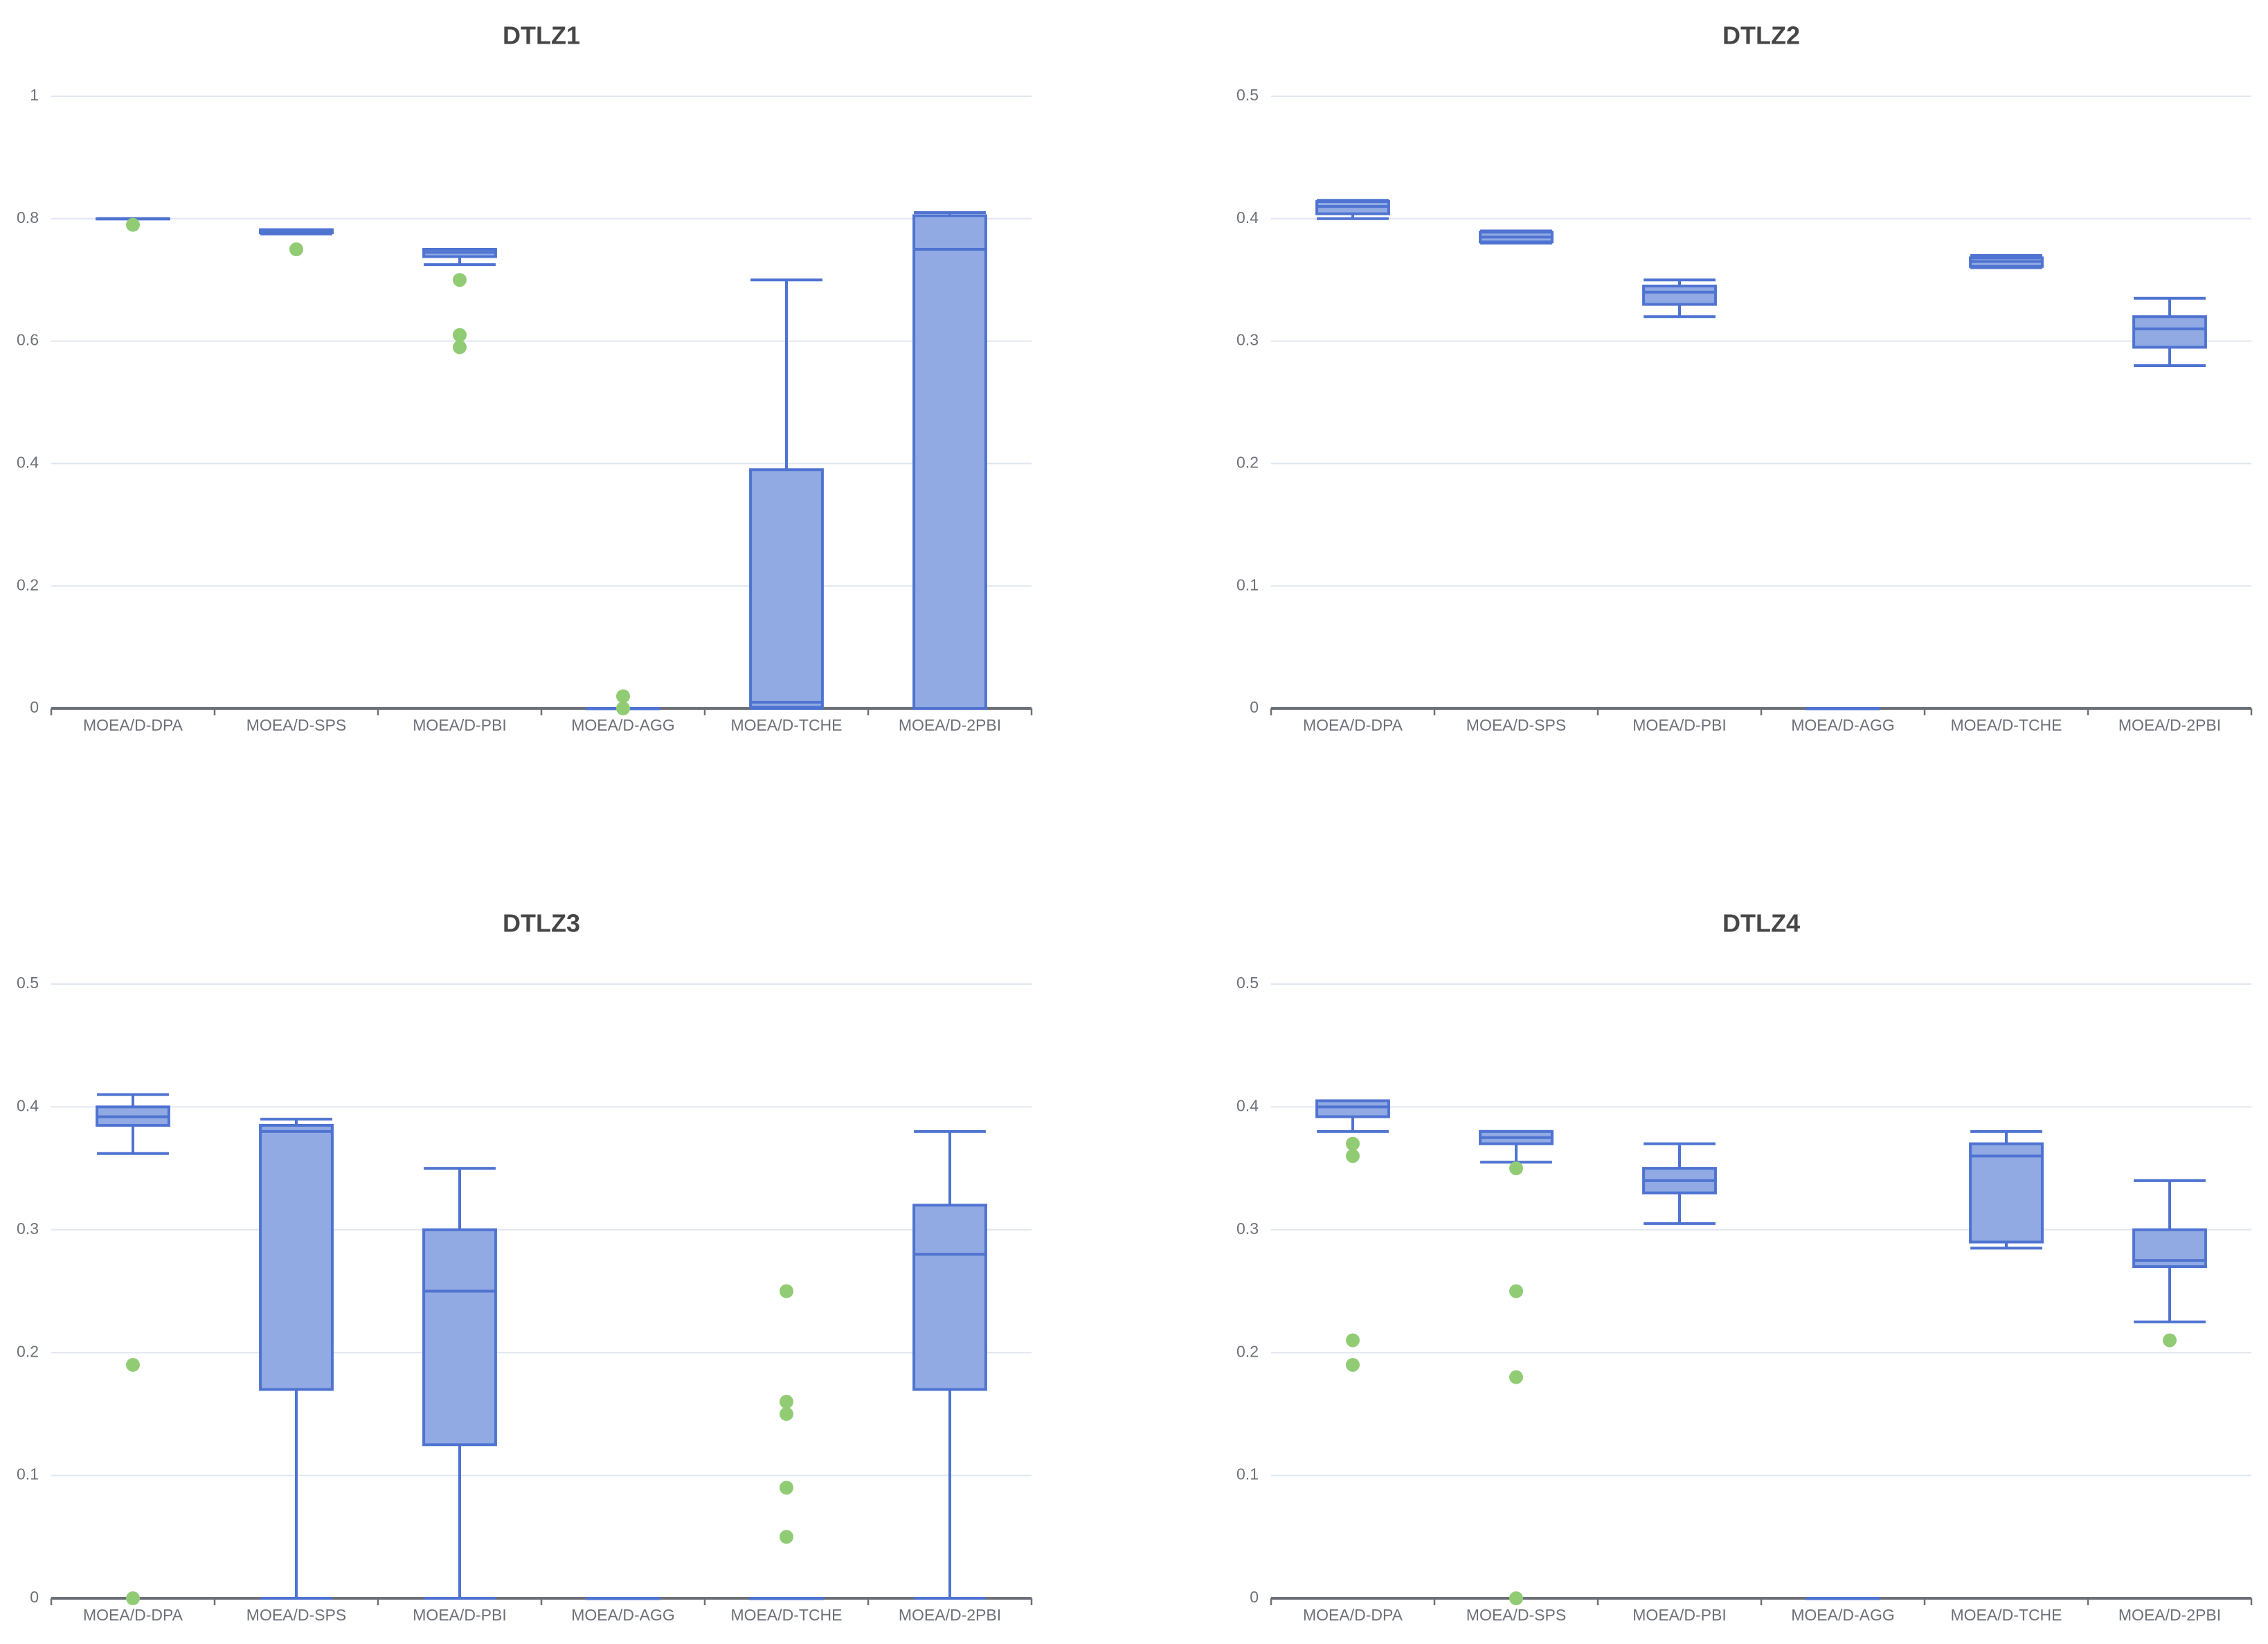 Image resolution: width=2268 pixels, height=1644 pixels. Describe the element at coordinates (541, 35) in the screenshot. I see `chart-title: DTLZ1` at that location.